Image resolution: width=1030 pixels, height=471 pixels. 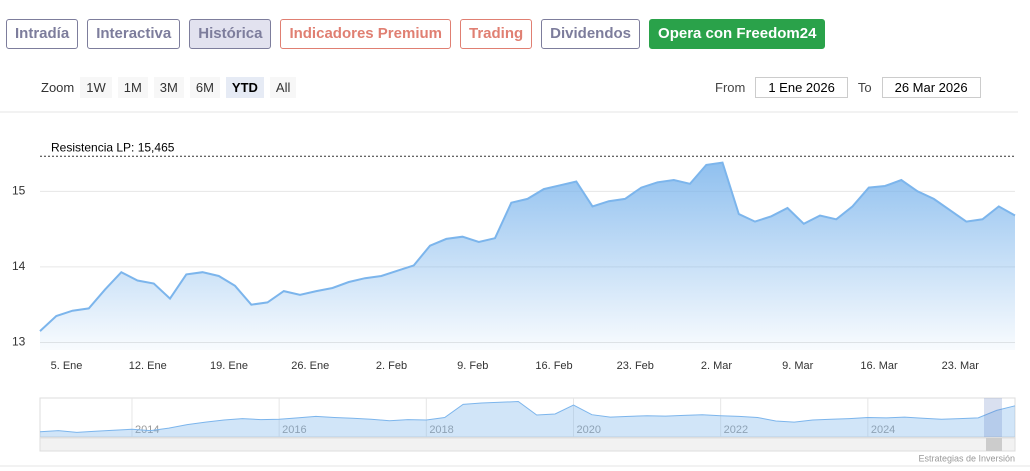 I want to click on zoom-button: 1M, so click(x=132, y=87).